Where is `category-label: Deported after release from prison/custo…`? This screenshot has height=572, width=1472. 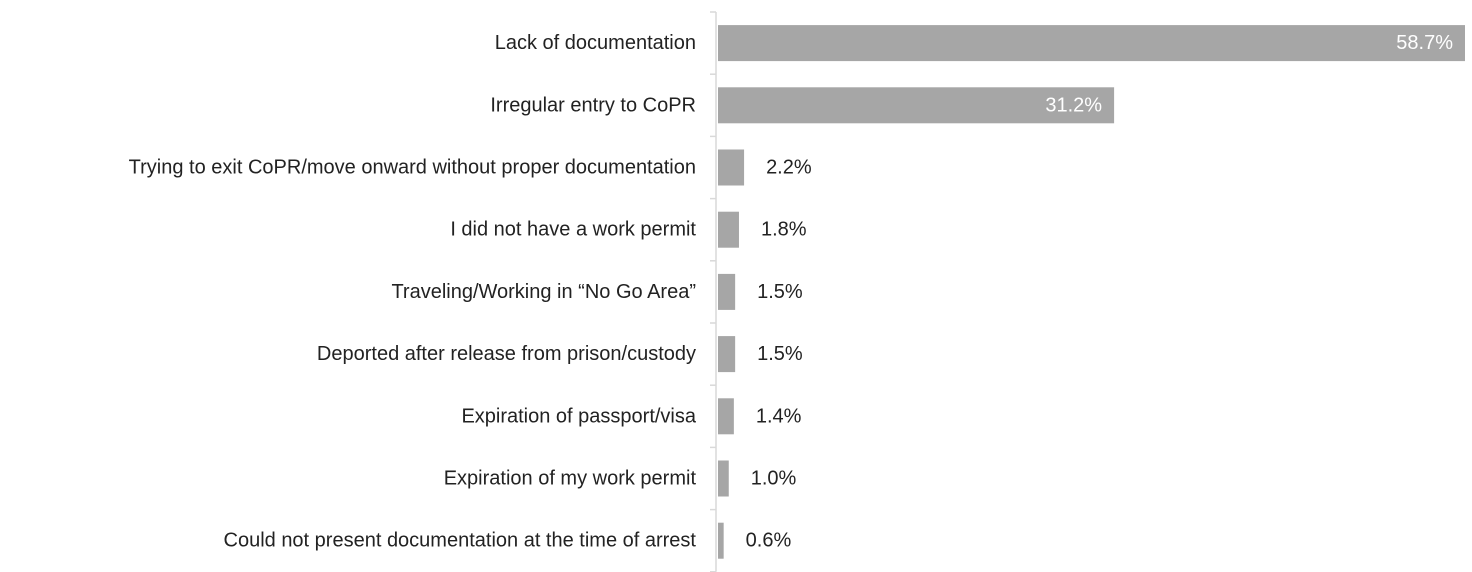 category-label: Deported after release from prison/custo… is located at coordinates (506, 354).